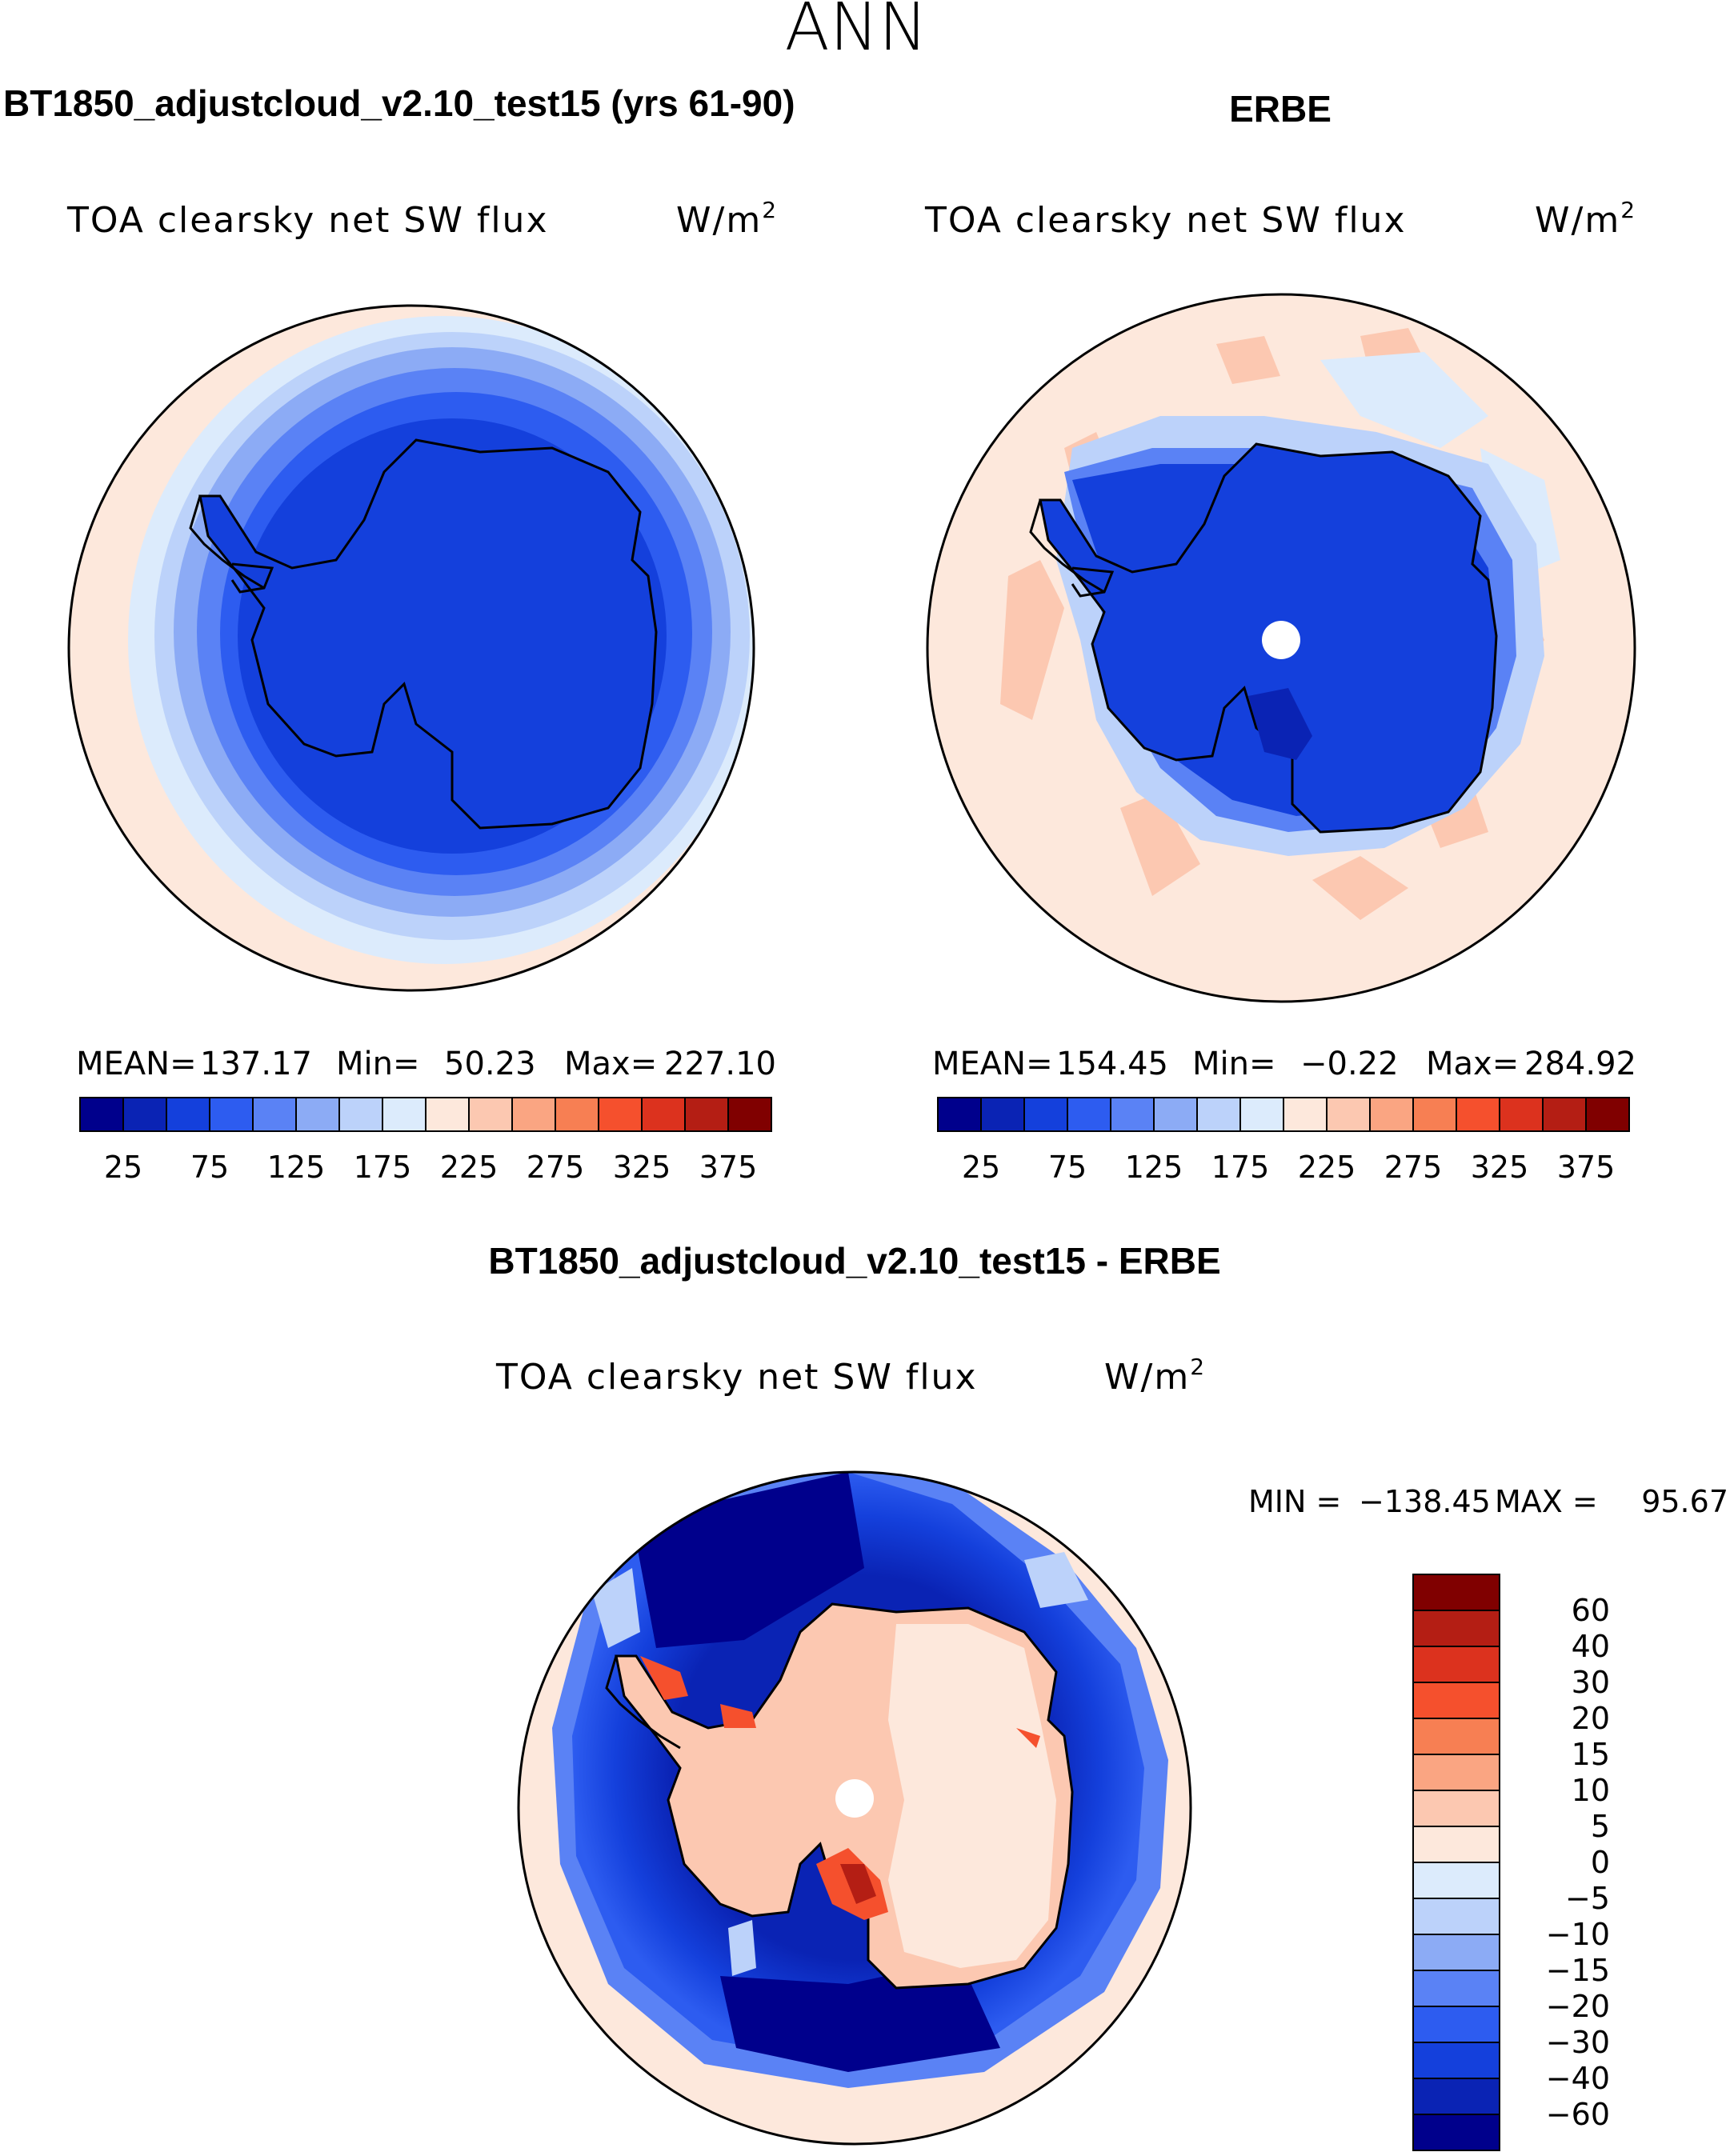 This screenshot has width=1730, height=2156. What do you see at coordinates (1425, 1501) in the screenshot?
I see `panel-diff-min-value: −138.45` at bounding box center [1425, 1501].